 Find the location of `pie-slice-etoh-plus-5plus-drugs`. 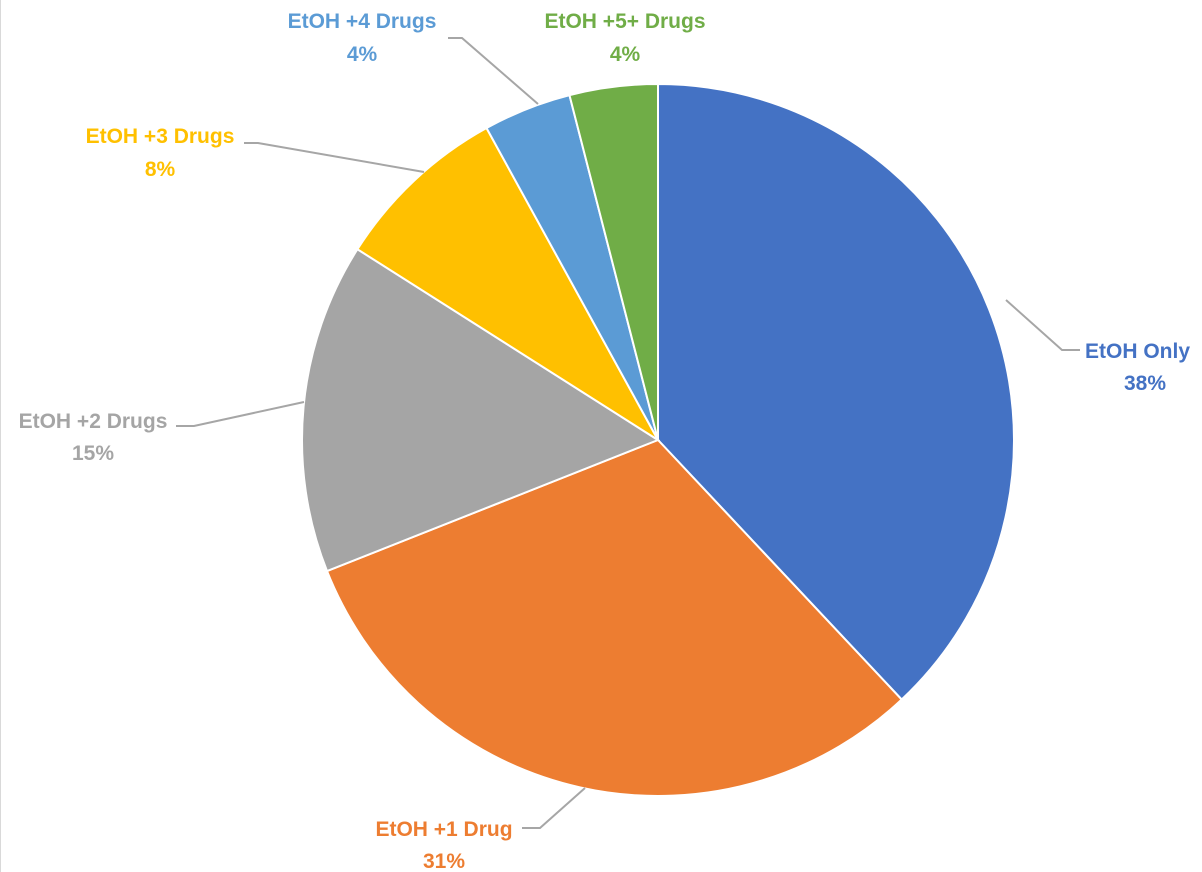

pie-slice-etoh-plus-5plus-drugs is located at coordinates (613, 261).